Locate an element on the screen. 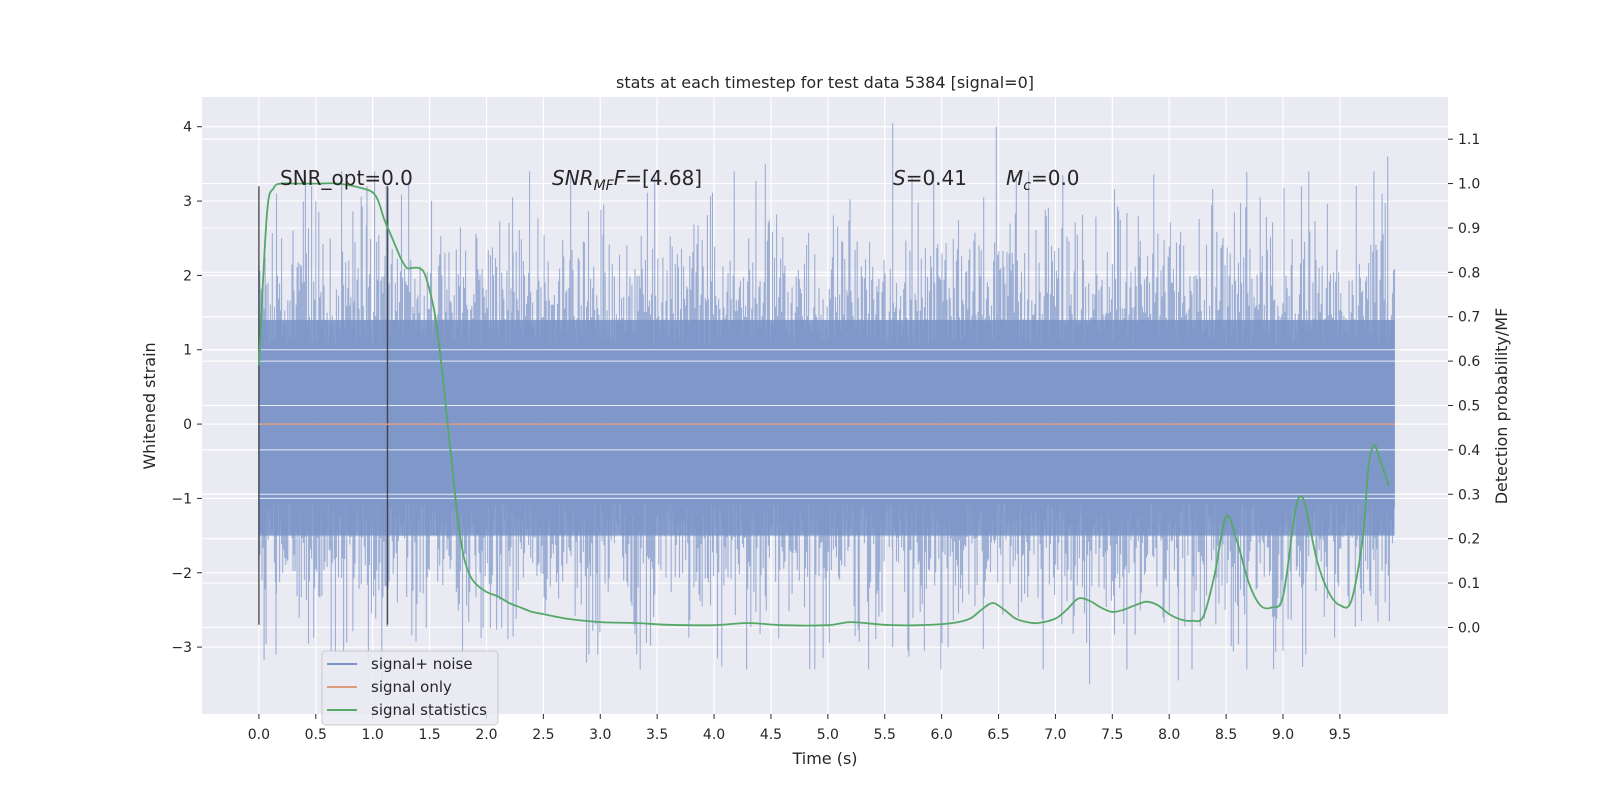 This screenshot has height=800, width=1600. y-right-tick-label-0.3: 0.3 is located at coordinates (1469, 495).